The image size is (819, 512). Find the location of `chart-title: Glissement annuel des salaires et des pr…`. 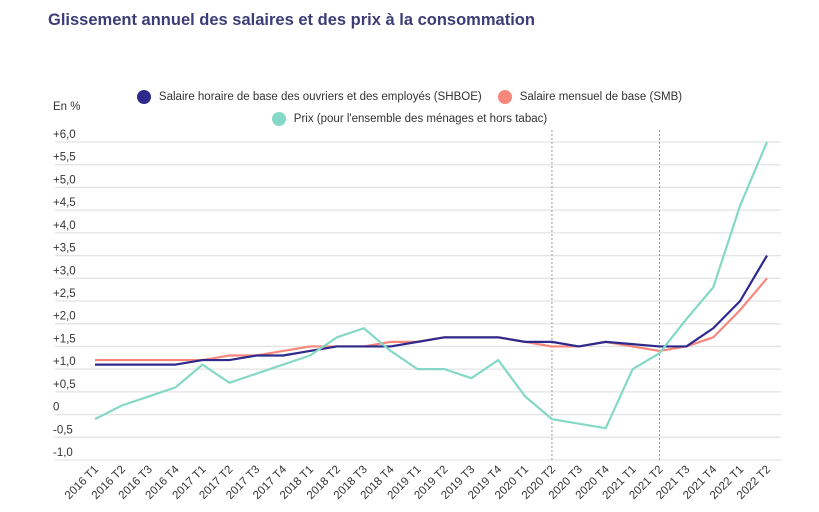

chart-title: Glissement annuel des salaires et des pr… is located at coordinates (291, 20).